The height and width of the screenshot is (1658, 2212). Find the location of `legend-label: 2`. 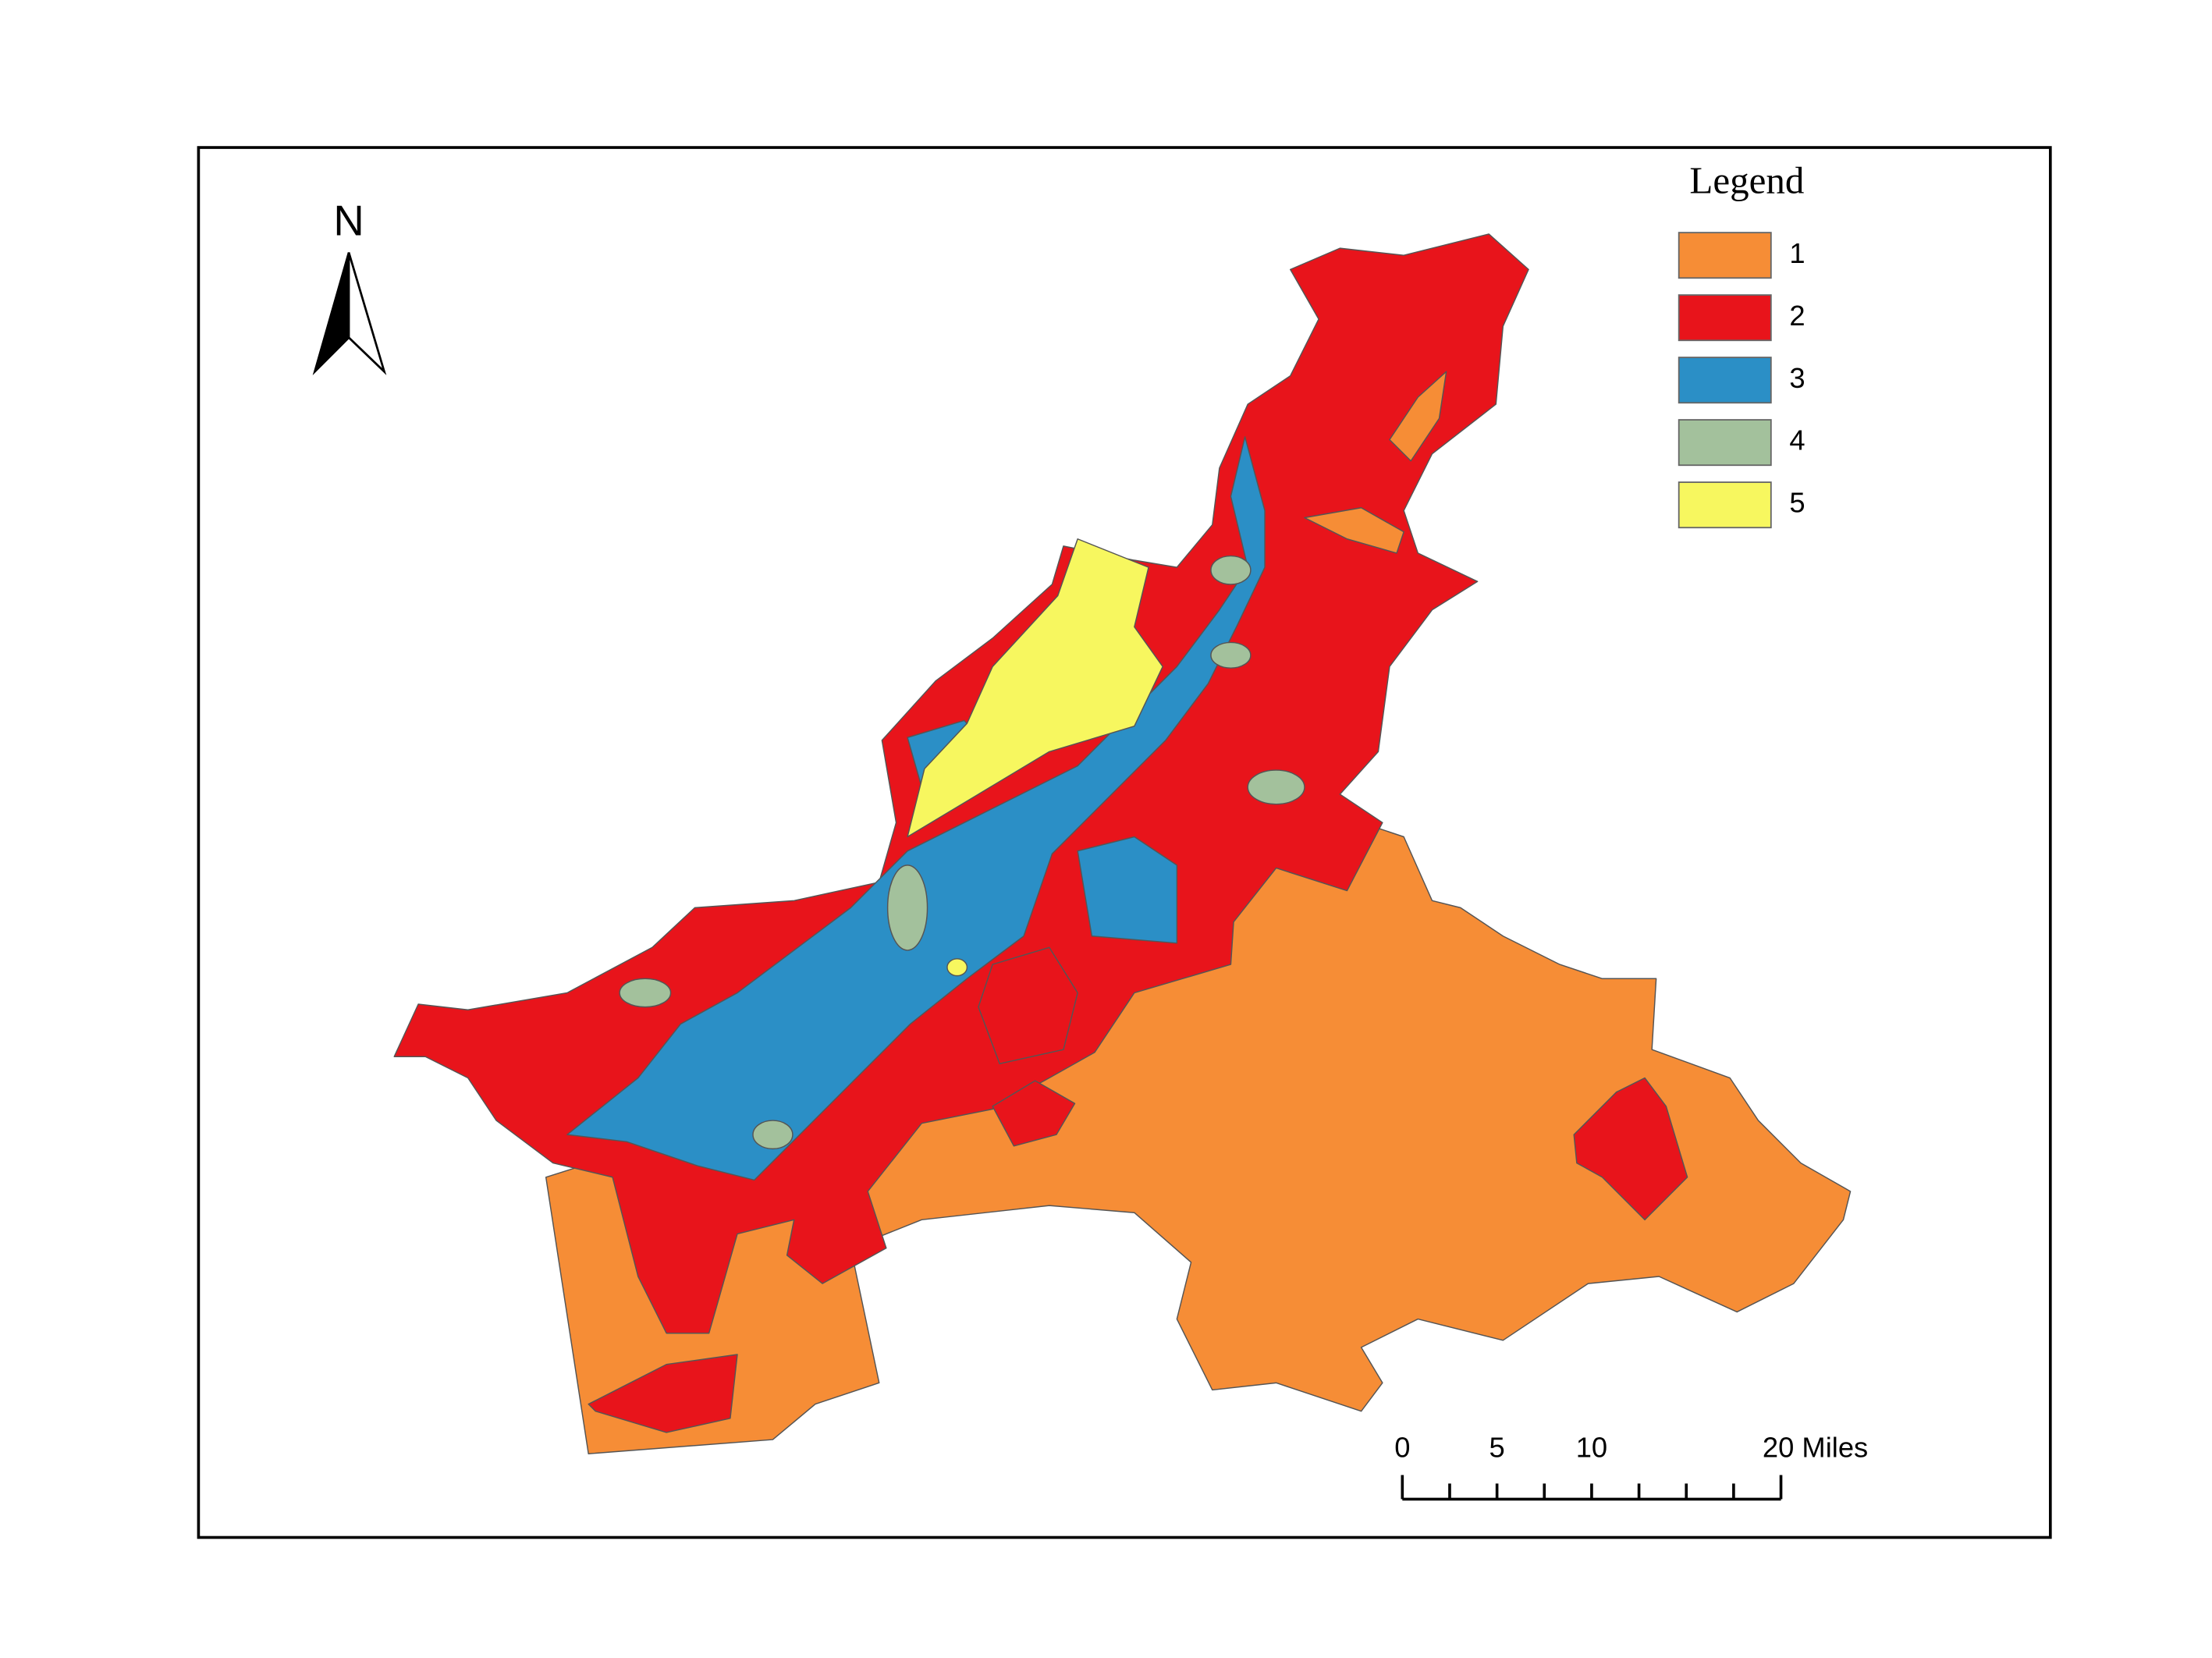

legend-label: 2 is located at coordinates (1797, 316).